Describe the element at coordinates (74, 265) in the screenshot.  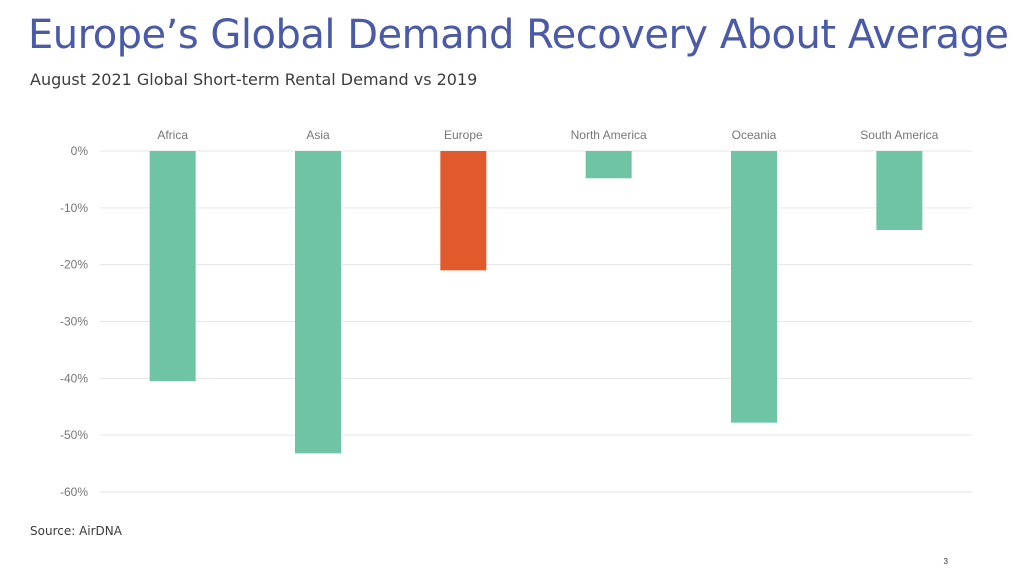
I see `y-tick-label: -20%` at that location.